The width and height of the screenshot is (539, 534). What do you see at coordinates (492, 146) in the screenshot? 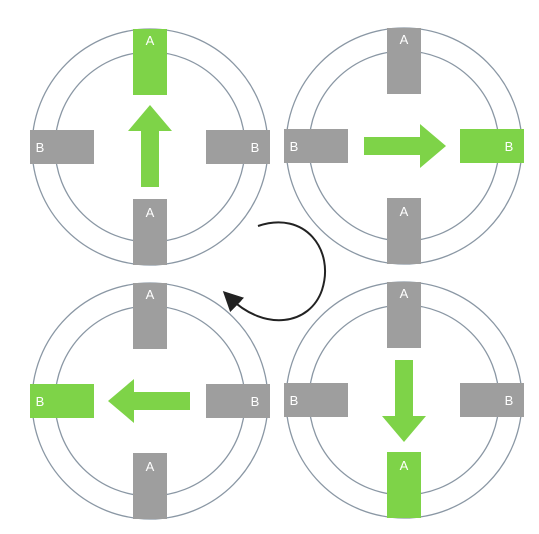
I see `pole-right-active` at bounding box center [492, 146].